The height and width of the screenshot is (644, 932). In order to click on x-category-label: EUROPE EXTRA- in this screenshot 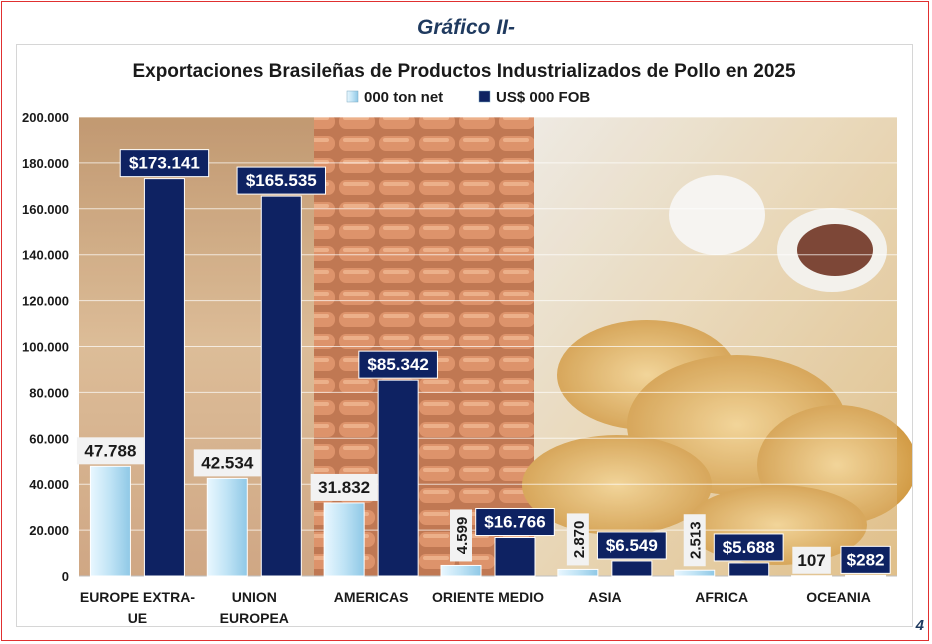, I will do `click(137, 597)`.